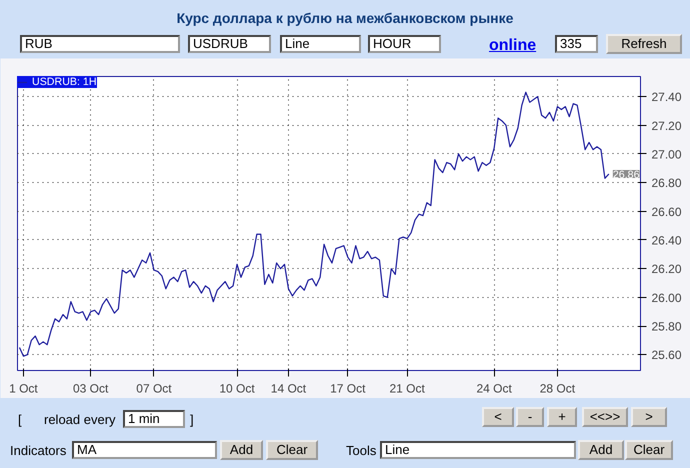 The image size is (690, 468). I want to click on y-tick-label: 26.40, so click(667, 240).